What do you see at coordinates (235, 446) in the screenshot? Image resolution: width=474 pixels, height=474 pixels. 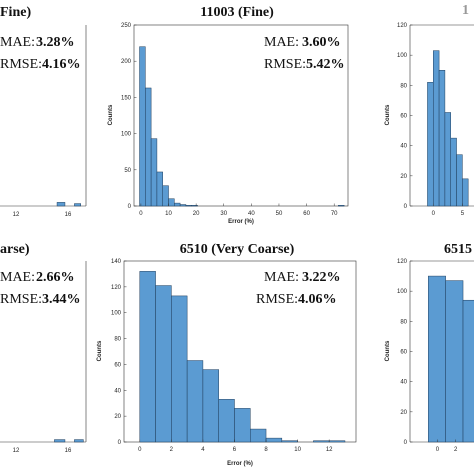 I see `x-ticks: 0 2 4 6 8 10 12` at bounding box center [235, 446].